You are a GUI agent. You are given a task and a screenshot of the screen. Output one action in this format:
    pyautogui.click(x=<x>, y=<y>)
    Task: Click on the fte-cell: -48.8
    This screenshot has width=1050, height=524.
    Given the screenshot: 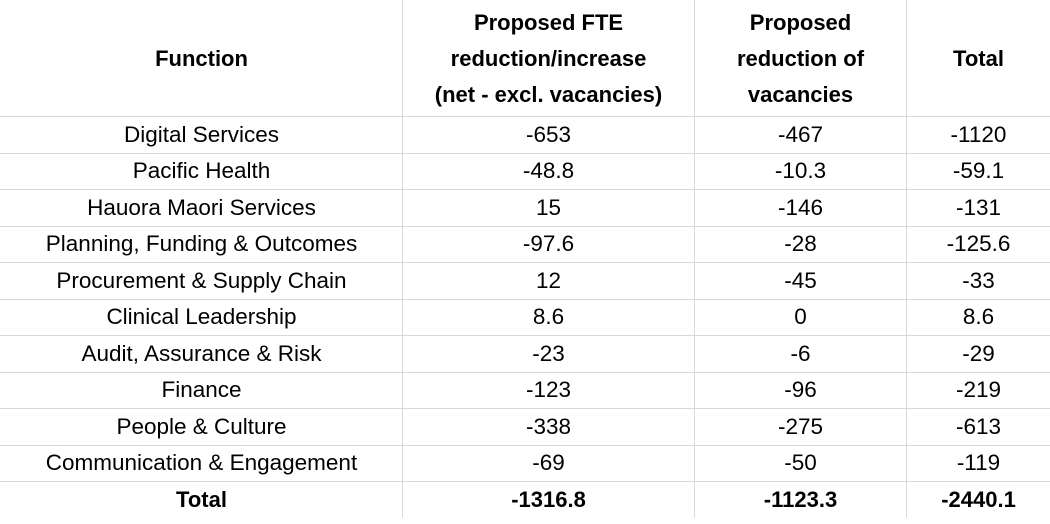 What is the action you would take?
    pyautogui.click(x=548, y=171)
    